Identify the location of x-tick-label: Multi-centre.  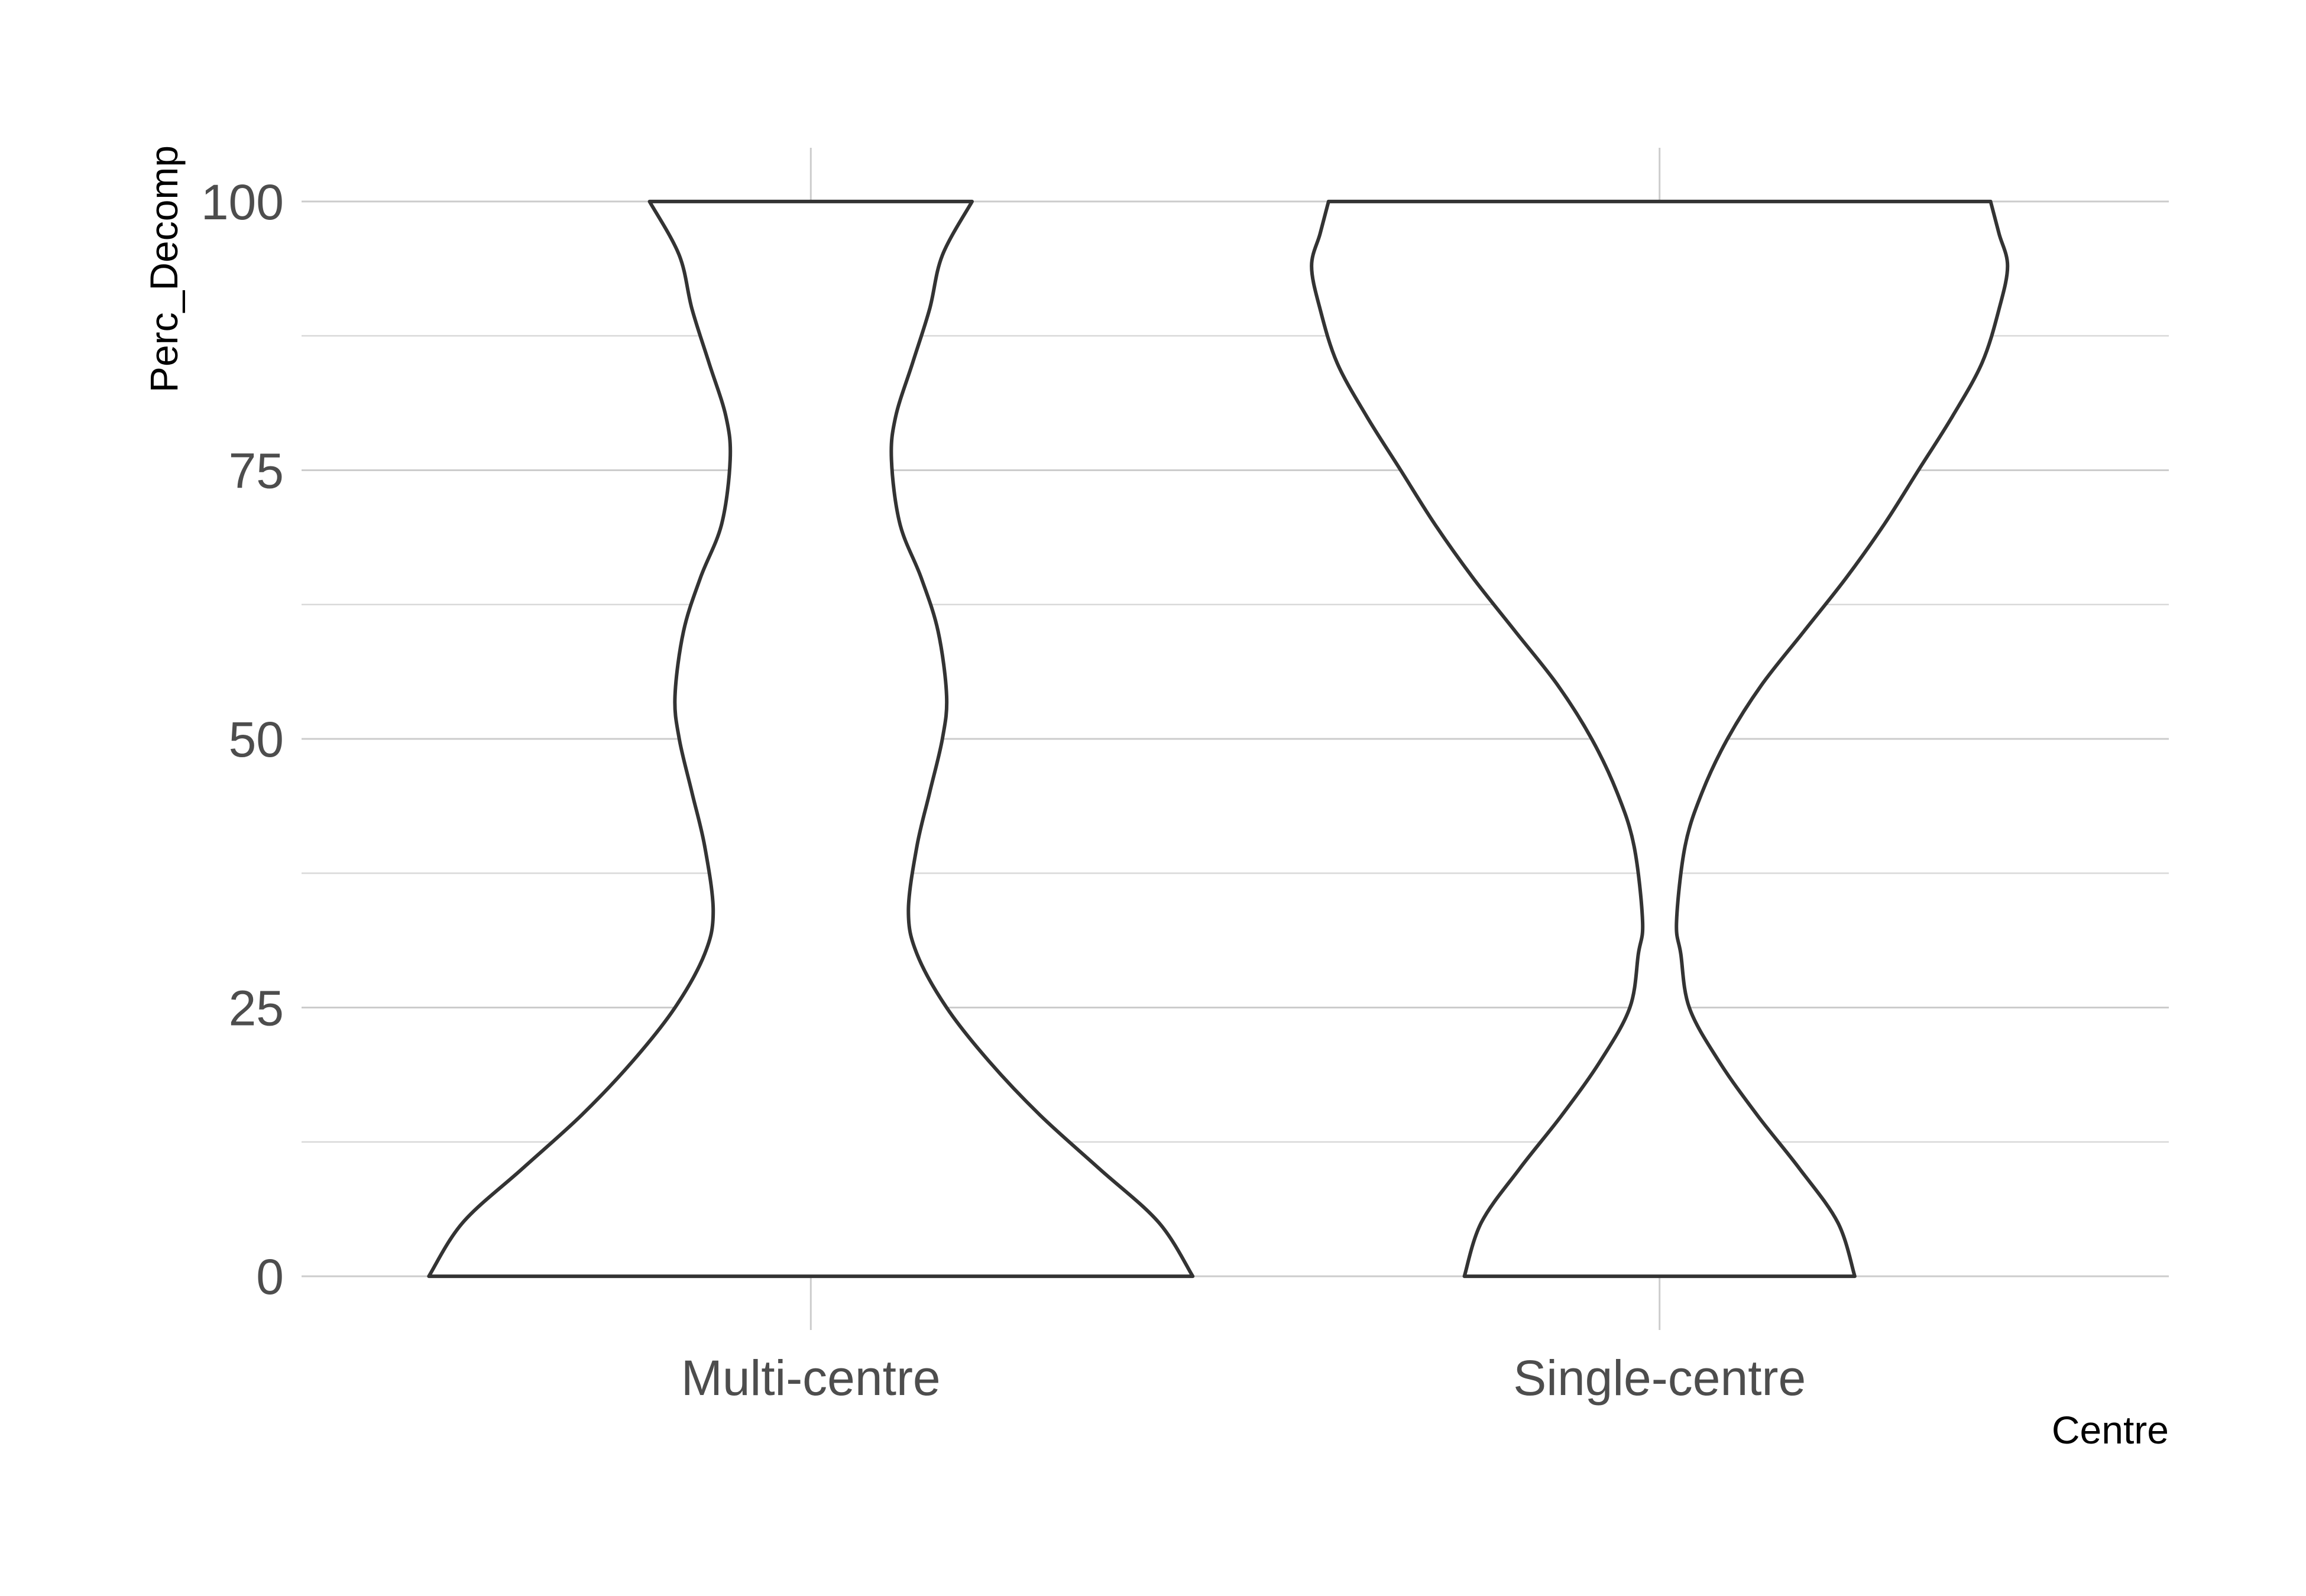
(811, 1378).